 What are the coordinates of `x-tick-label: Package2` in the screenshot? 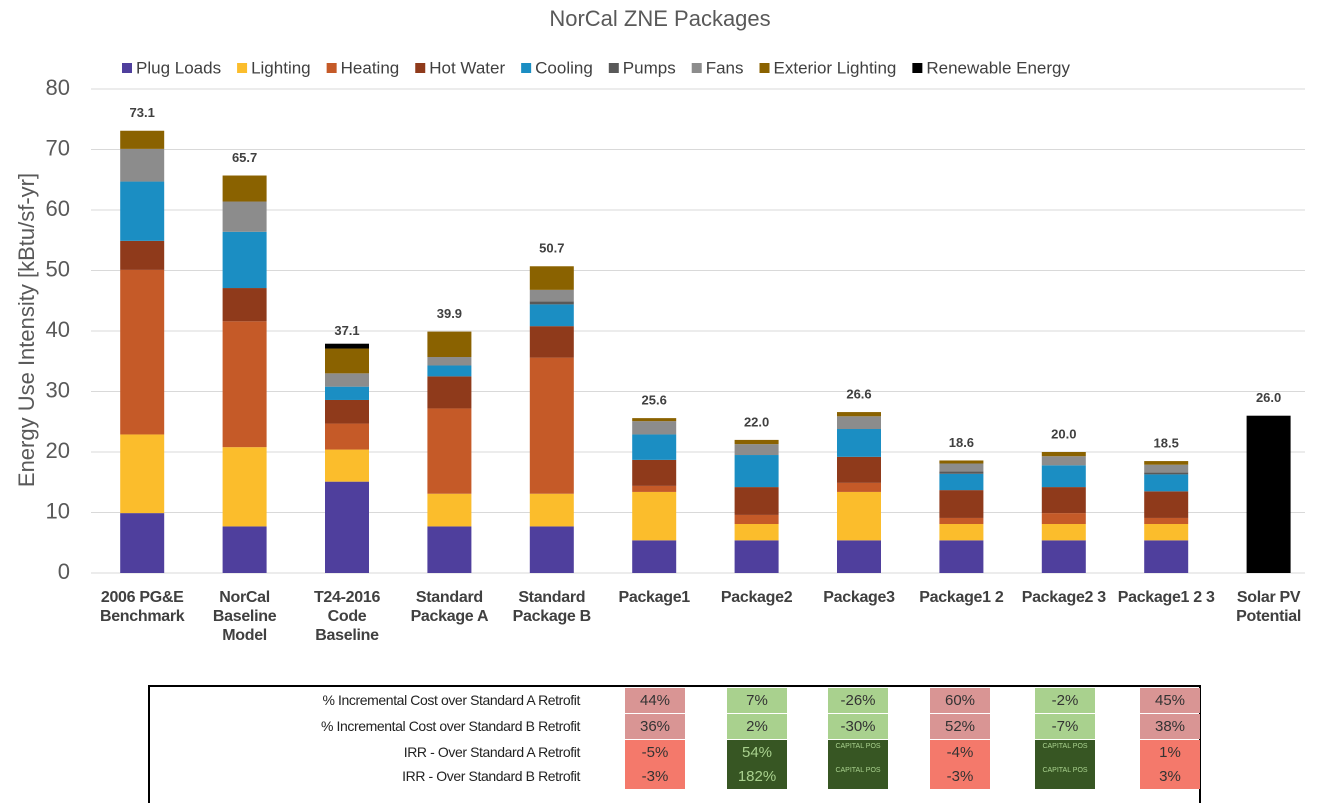 It's located at (756, 597).